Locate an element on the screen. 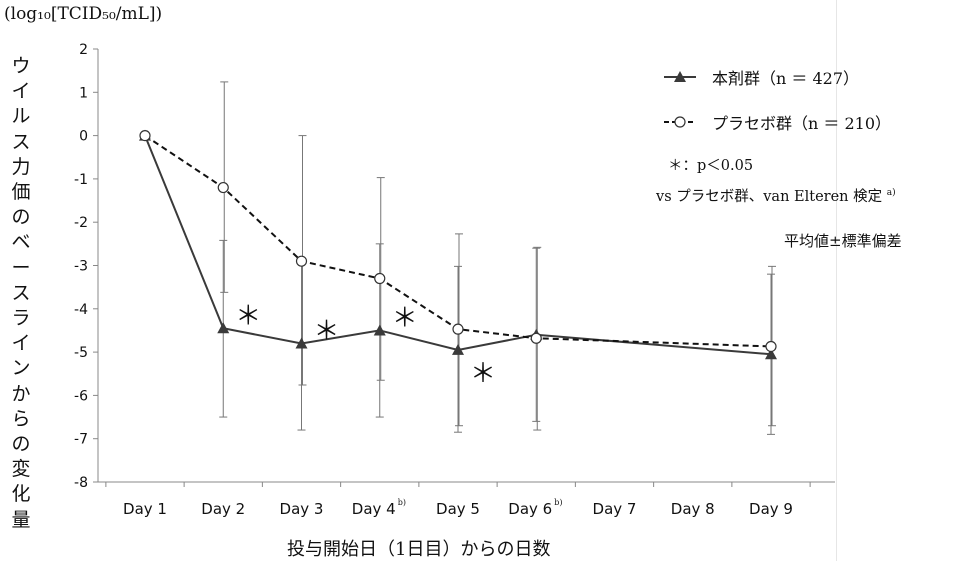 This screenshot has width=963, height=561. test-note-text: vs プラセボ群、van Elteren 検定 is located at coordinates (769, 197).